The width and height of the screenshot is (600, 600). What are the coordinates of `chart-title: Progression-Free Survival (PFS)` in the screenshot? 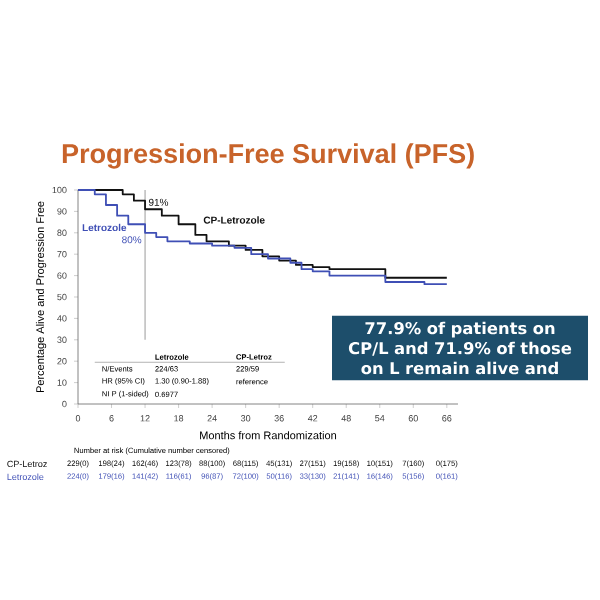 It's located at (268, 156).